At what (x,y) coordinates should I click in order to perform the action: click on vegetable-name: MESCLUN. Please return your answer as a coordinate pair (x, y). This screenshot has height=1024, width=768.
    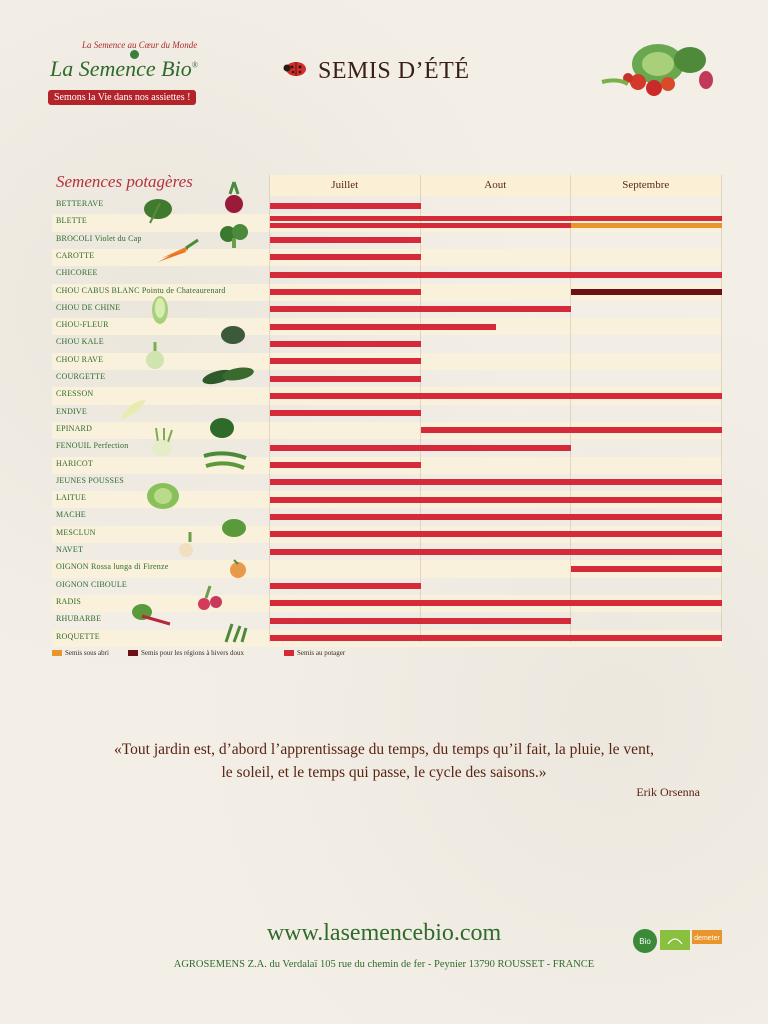
    Looking at the image, I should click on (76, 532).